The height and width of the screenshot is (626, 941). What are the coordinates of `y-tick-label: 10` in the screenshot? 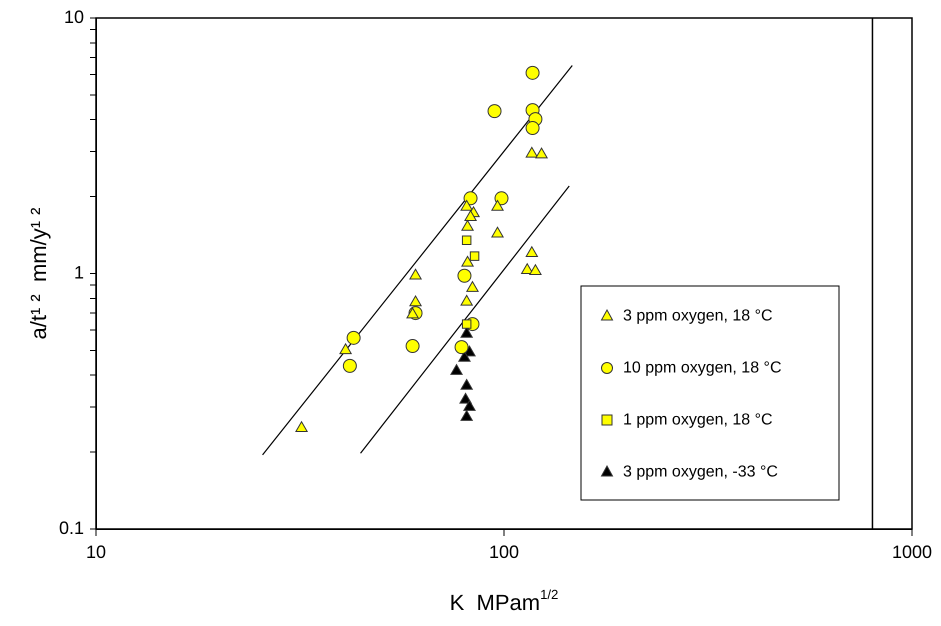 It's located at (74, 16).